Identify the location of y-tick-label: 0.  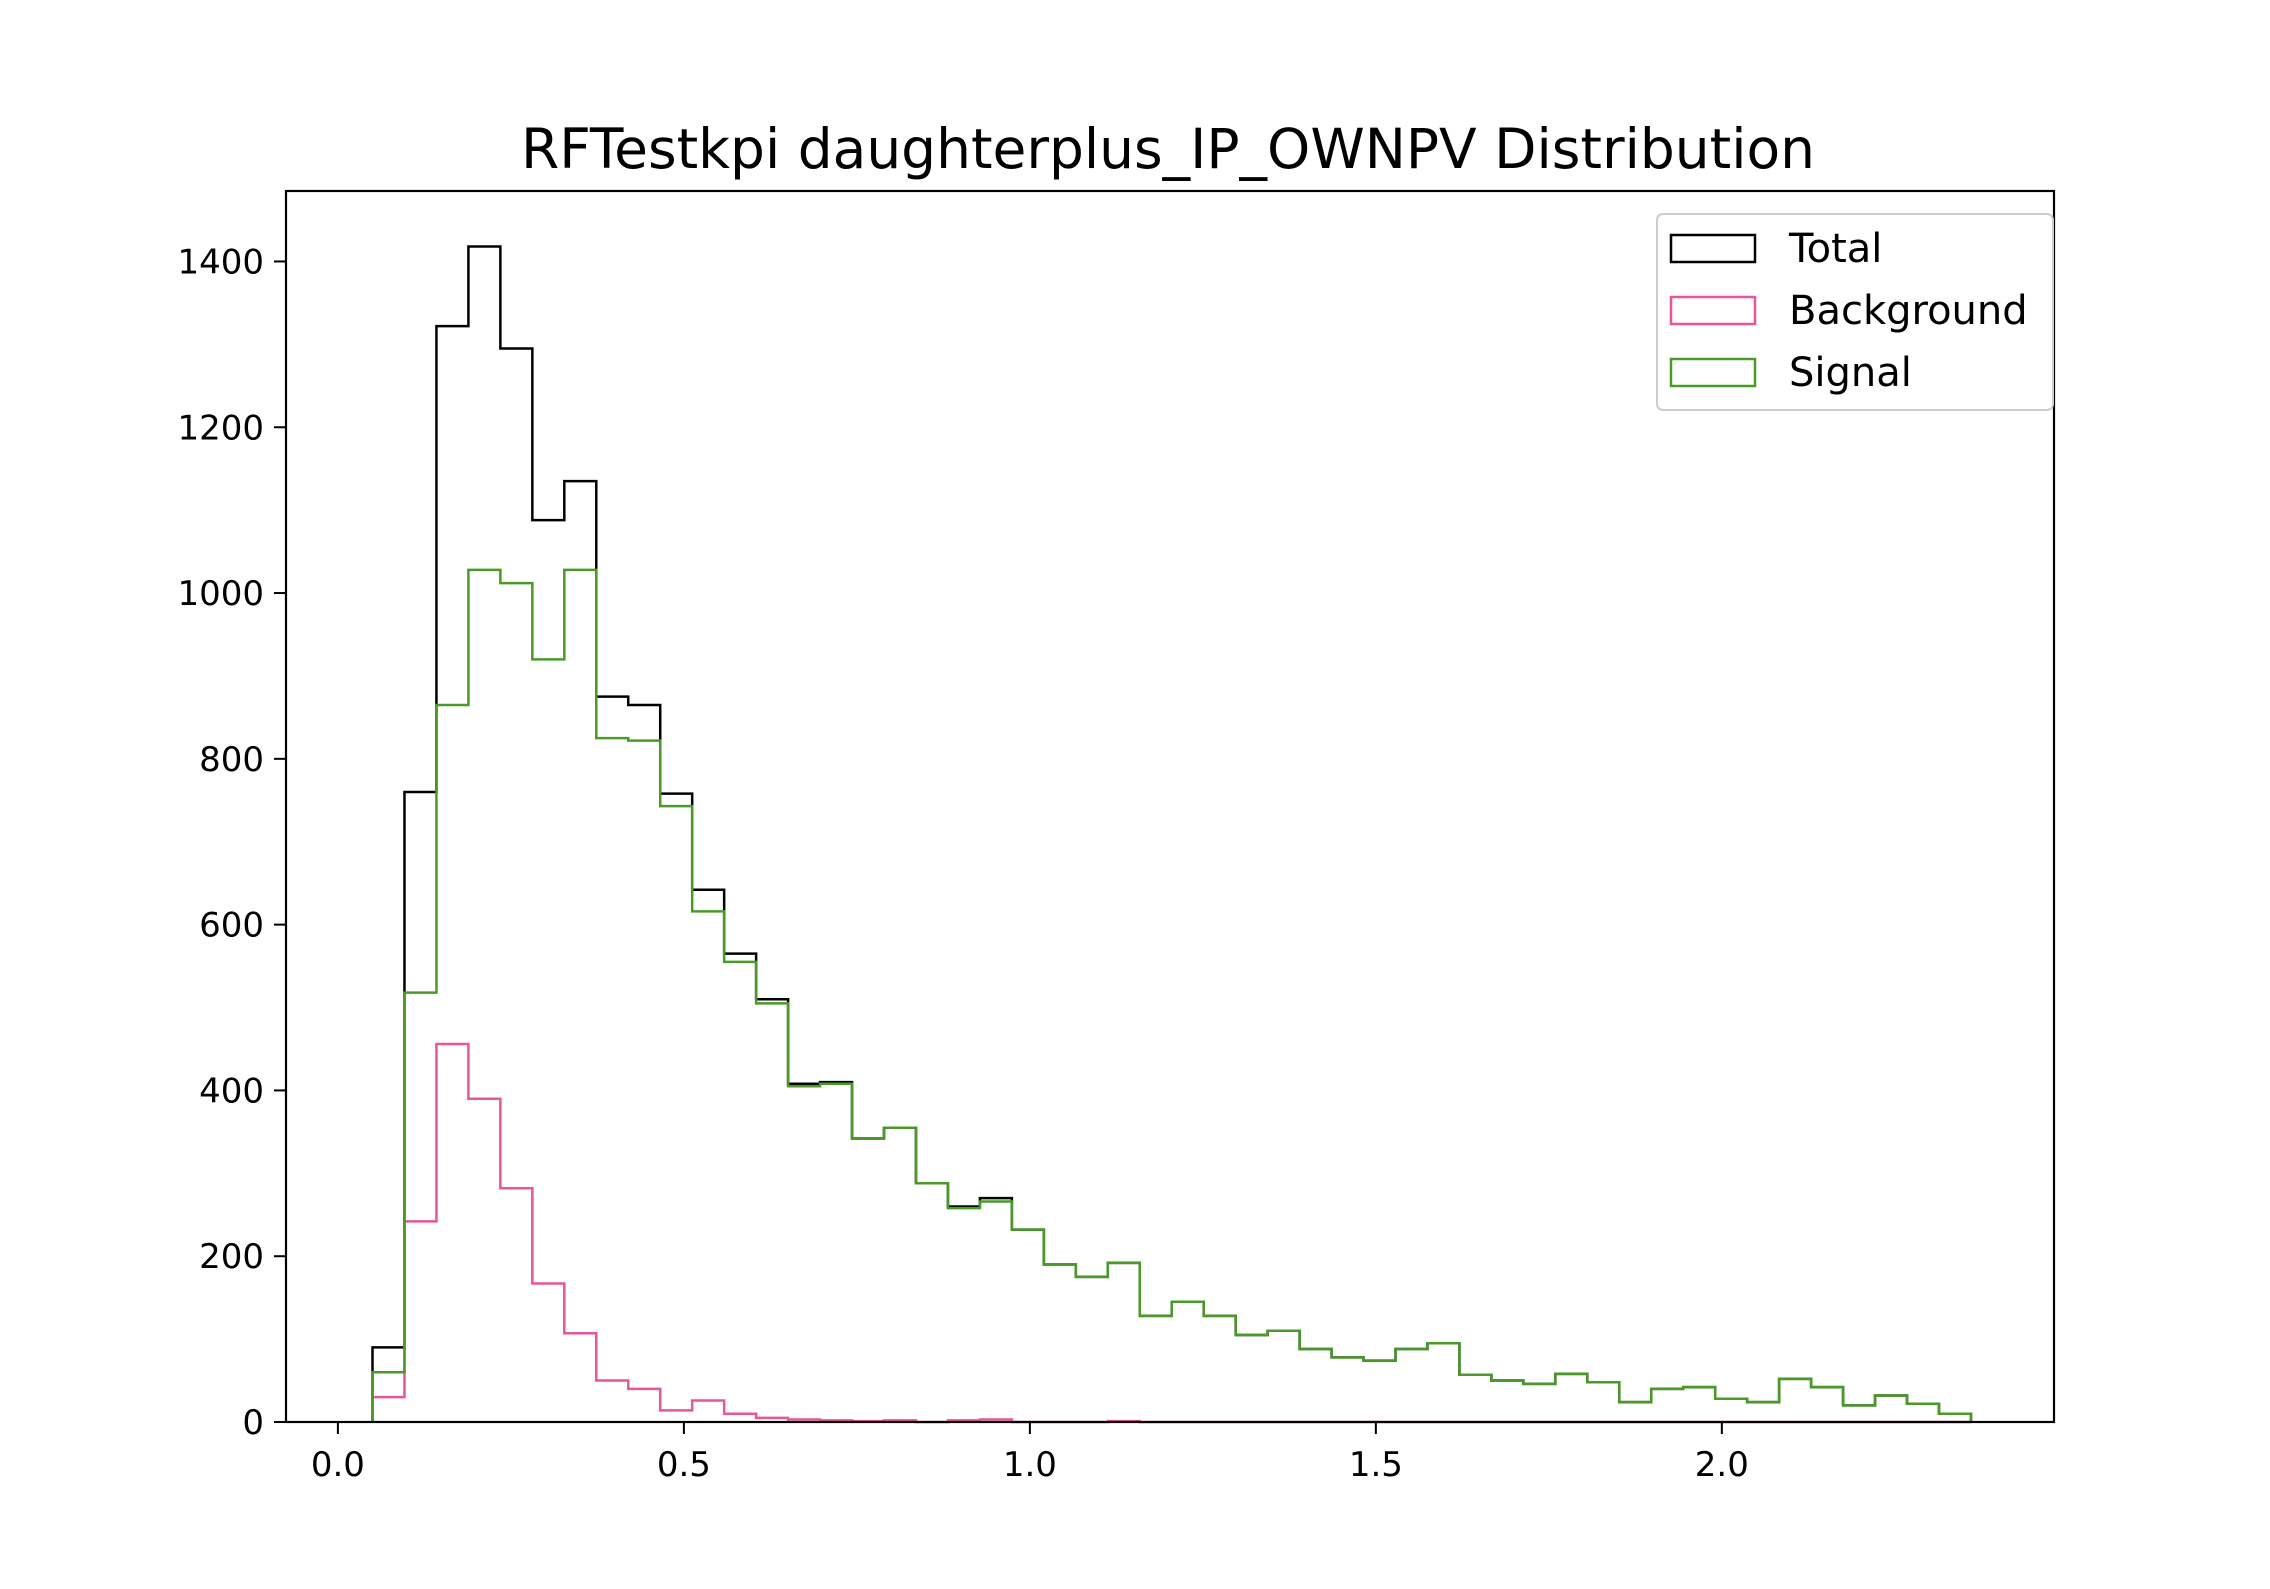
(253, 1423).